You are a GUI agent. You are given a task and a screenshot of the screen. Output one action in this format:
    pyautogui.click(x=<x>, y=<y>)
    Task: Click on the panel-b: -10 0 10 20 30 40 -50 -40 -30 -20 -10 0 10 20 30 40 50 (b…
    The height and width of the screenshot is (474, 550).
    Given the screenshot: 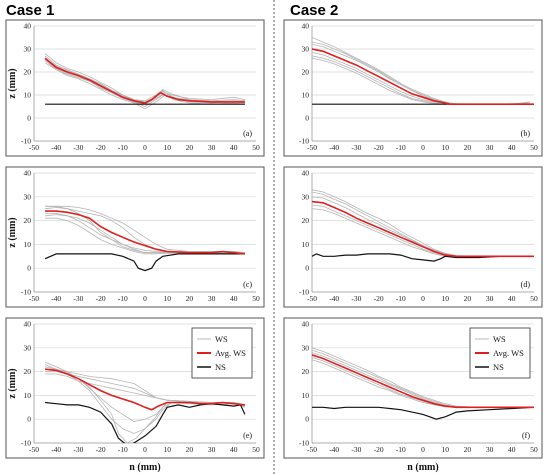 What is the action you would take?
    pyautogui.click(x=413, y=88)
    